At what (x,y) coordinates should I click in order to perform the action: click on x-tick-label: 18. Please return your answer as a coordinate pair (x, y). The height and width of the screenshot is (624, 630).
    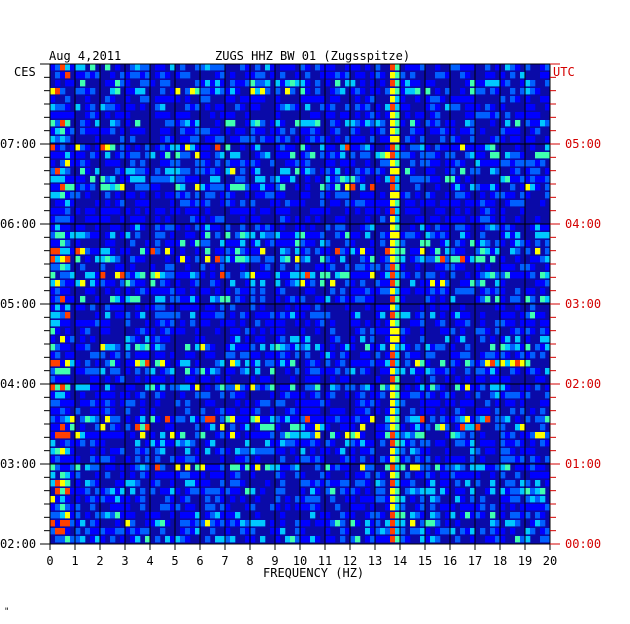
    Looking at the image, I should click on (500, 561).